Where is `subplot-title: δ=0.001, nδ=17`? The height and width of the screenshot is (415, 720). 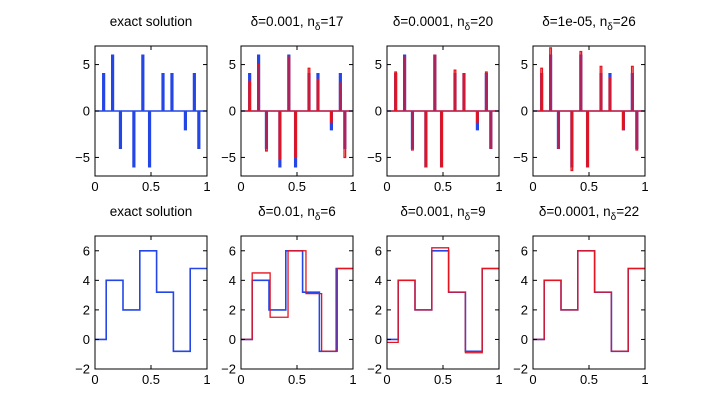
subplot-title: δ=0.001, nδ=17 is located at coordinates (297, 23).